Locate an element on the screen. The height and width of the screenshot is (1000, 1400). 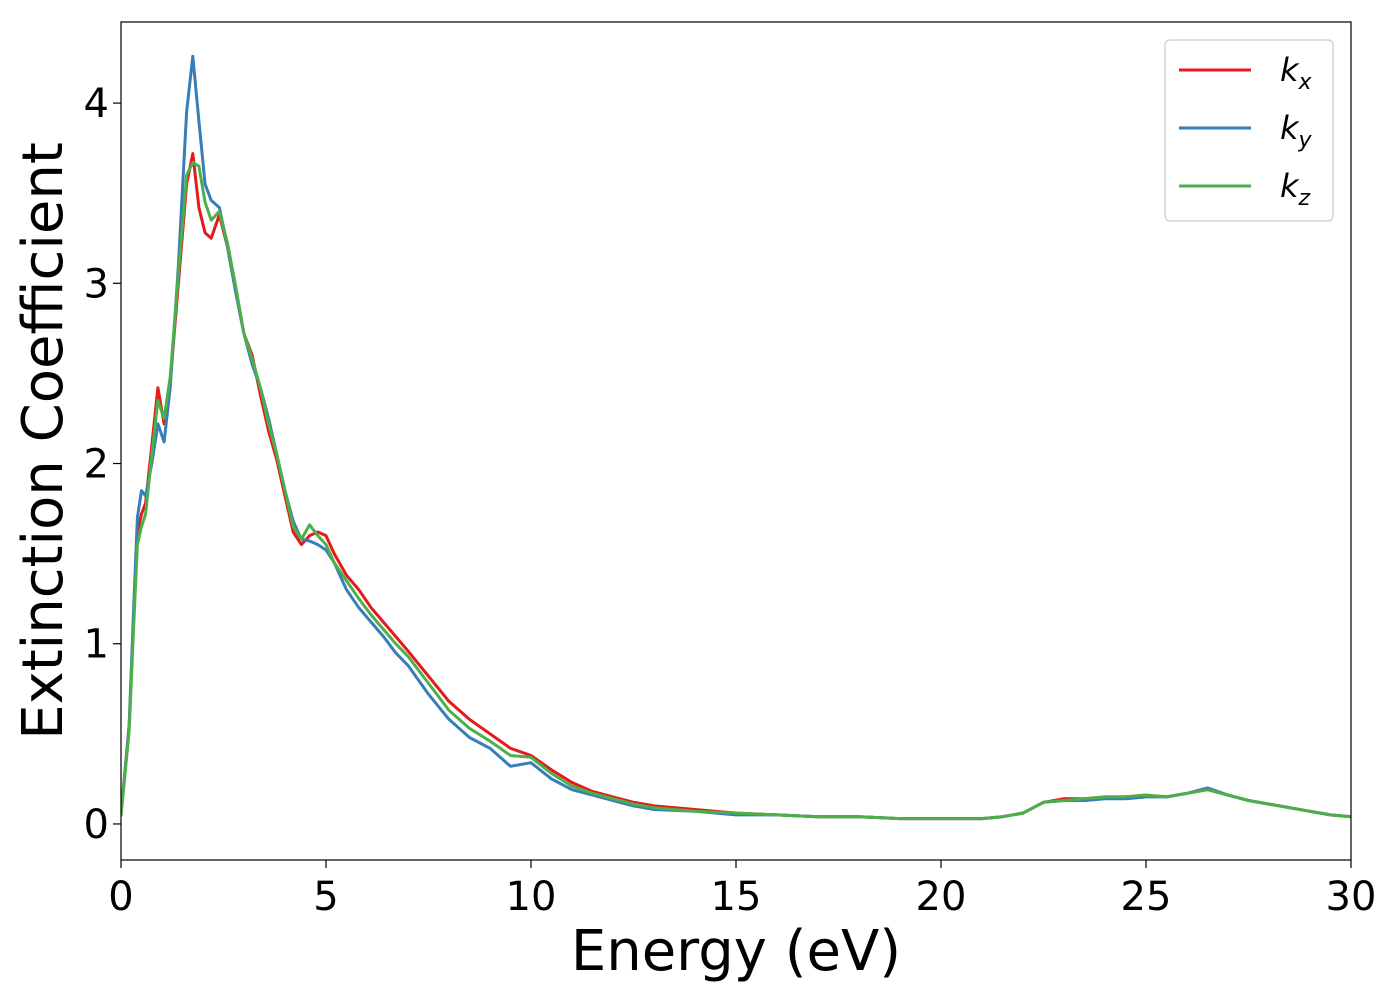
y-tick-label: 4 is located at coordinates (96, 104).